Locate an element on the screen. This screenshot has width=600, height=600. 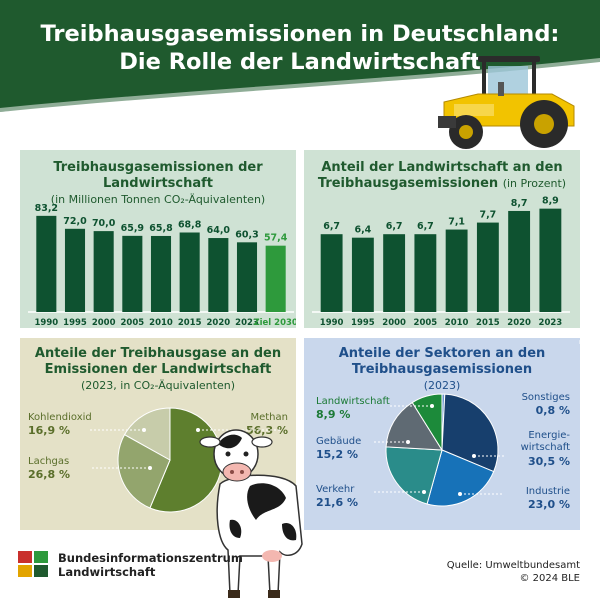
bar-1995 is located at coordinates (75, 270).